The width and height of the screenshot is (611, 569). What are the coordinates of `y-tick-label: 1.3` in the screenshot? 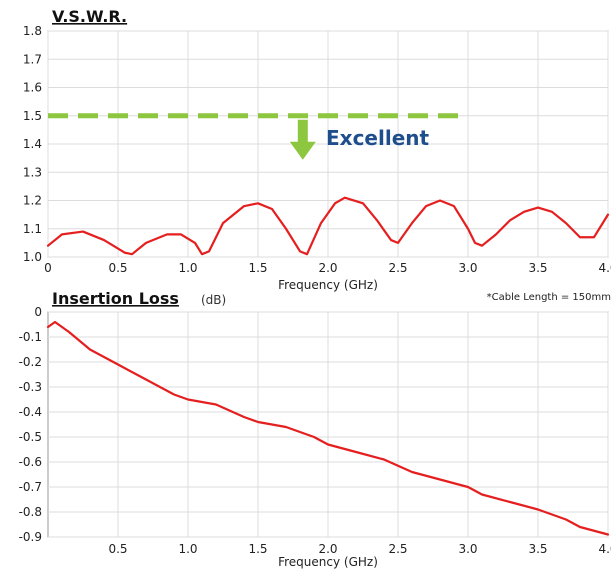 It's located at (32, 172).